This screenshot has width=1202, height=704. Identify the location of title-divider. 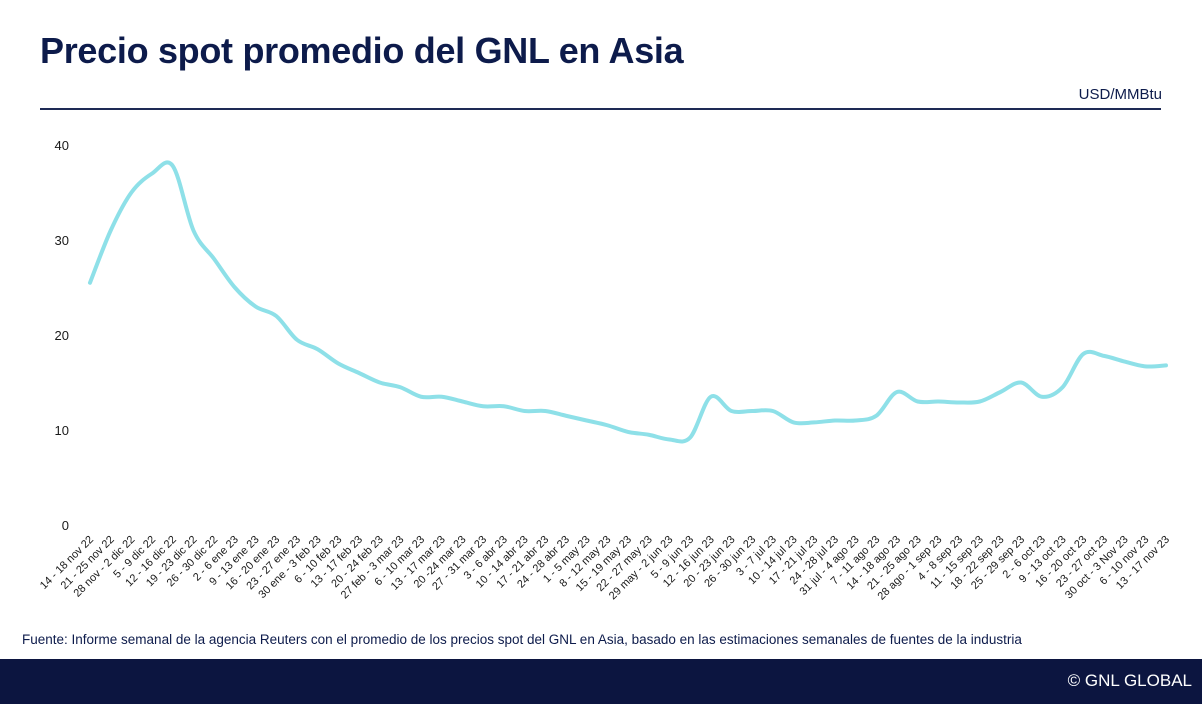
(600, 109).